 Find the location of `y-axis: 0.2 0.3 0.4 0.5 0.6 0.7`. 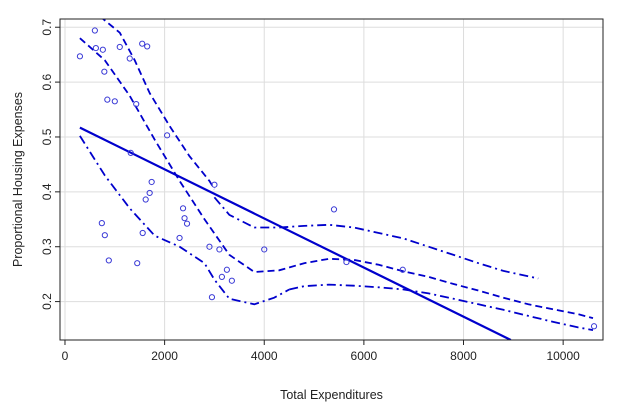

y-axis: 0.2 0.3 0.4 0.5 0.6 0.7 is located at coordinates (50, 164).